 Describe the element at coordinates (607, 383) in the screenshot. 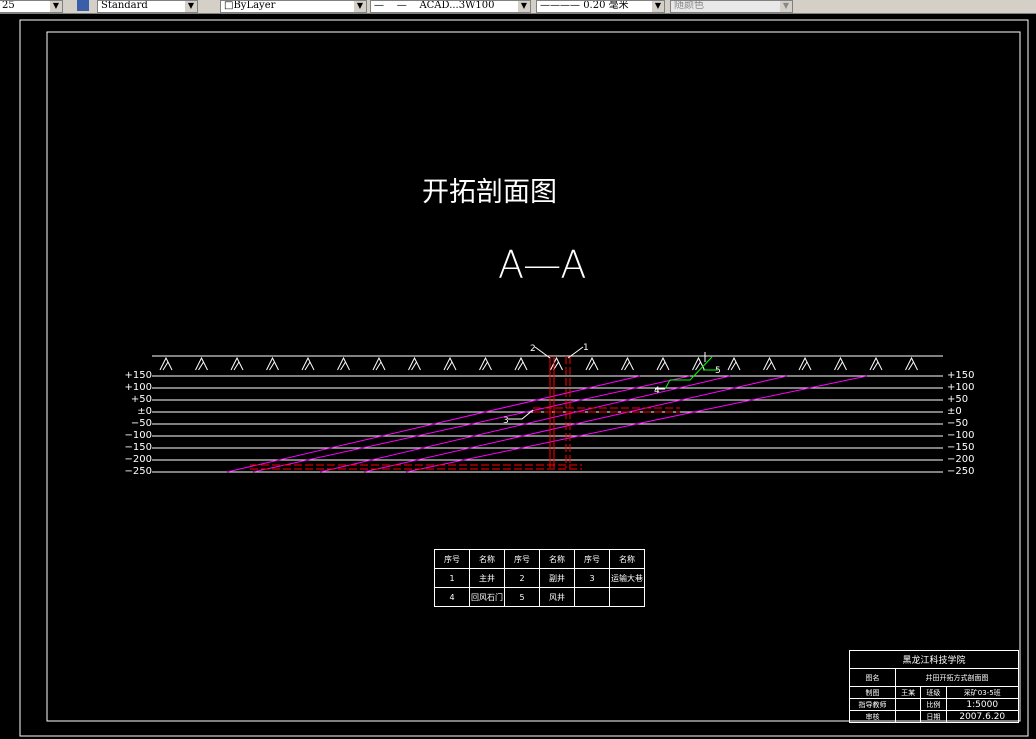

I see `callout-leaders` at that location.